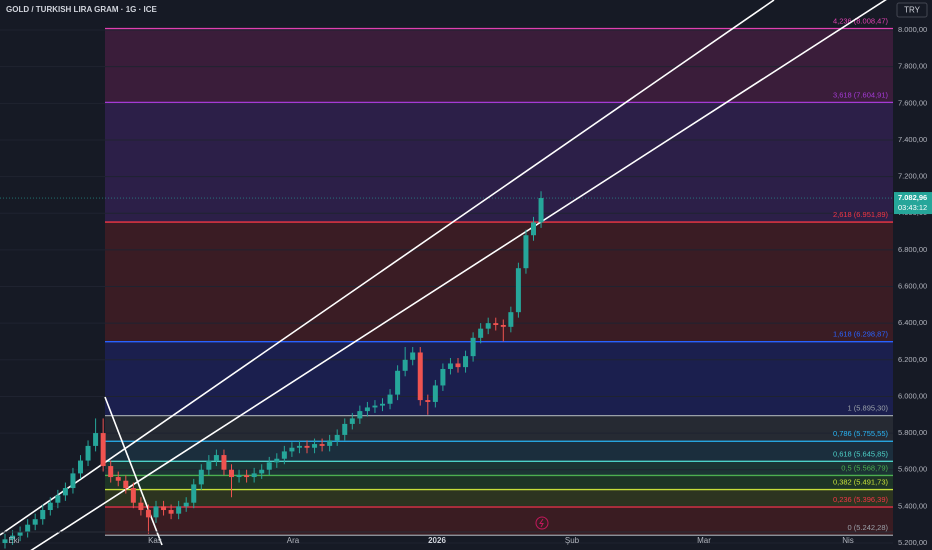 The height and width of the screenshot is (550, 932). What do you see at coordinates (912, 197) in the screenshot?
I see `last-price-label: 7.082,96` at bounding box center [912, 197].